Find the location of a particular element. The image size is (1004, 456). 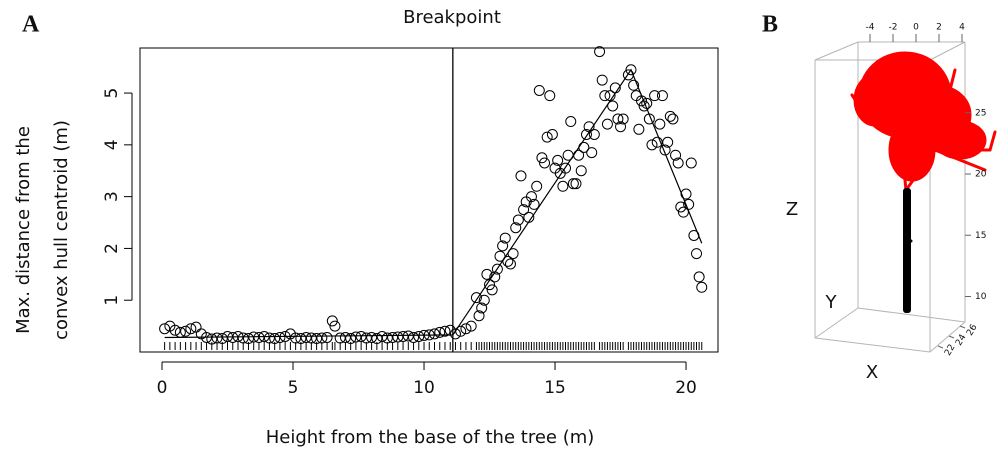

x-tick-label: 10 is located at coordinates (424, 388).